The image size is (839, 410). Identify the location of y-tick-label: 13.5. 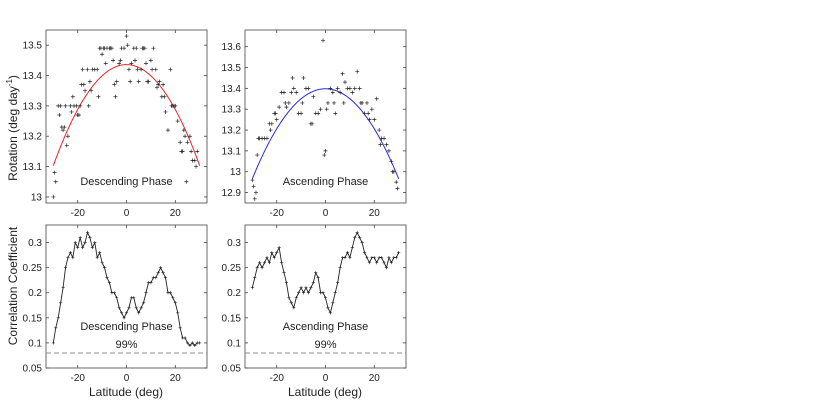
(232, 68).